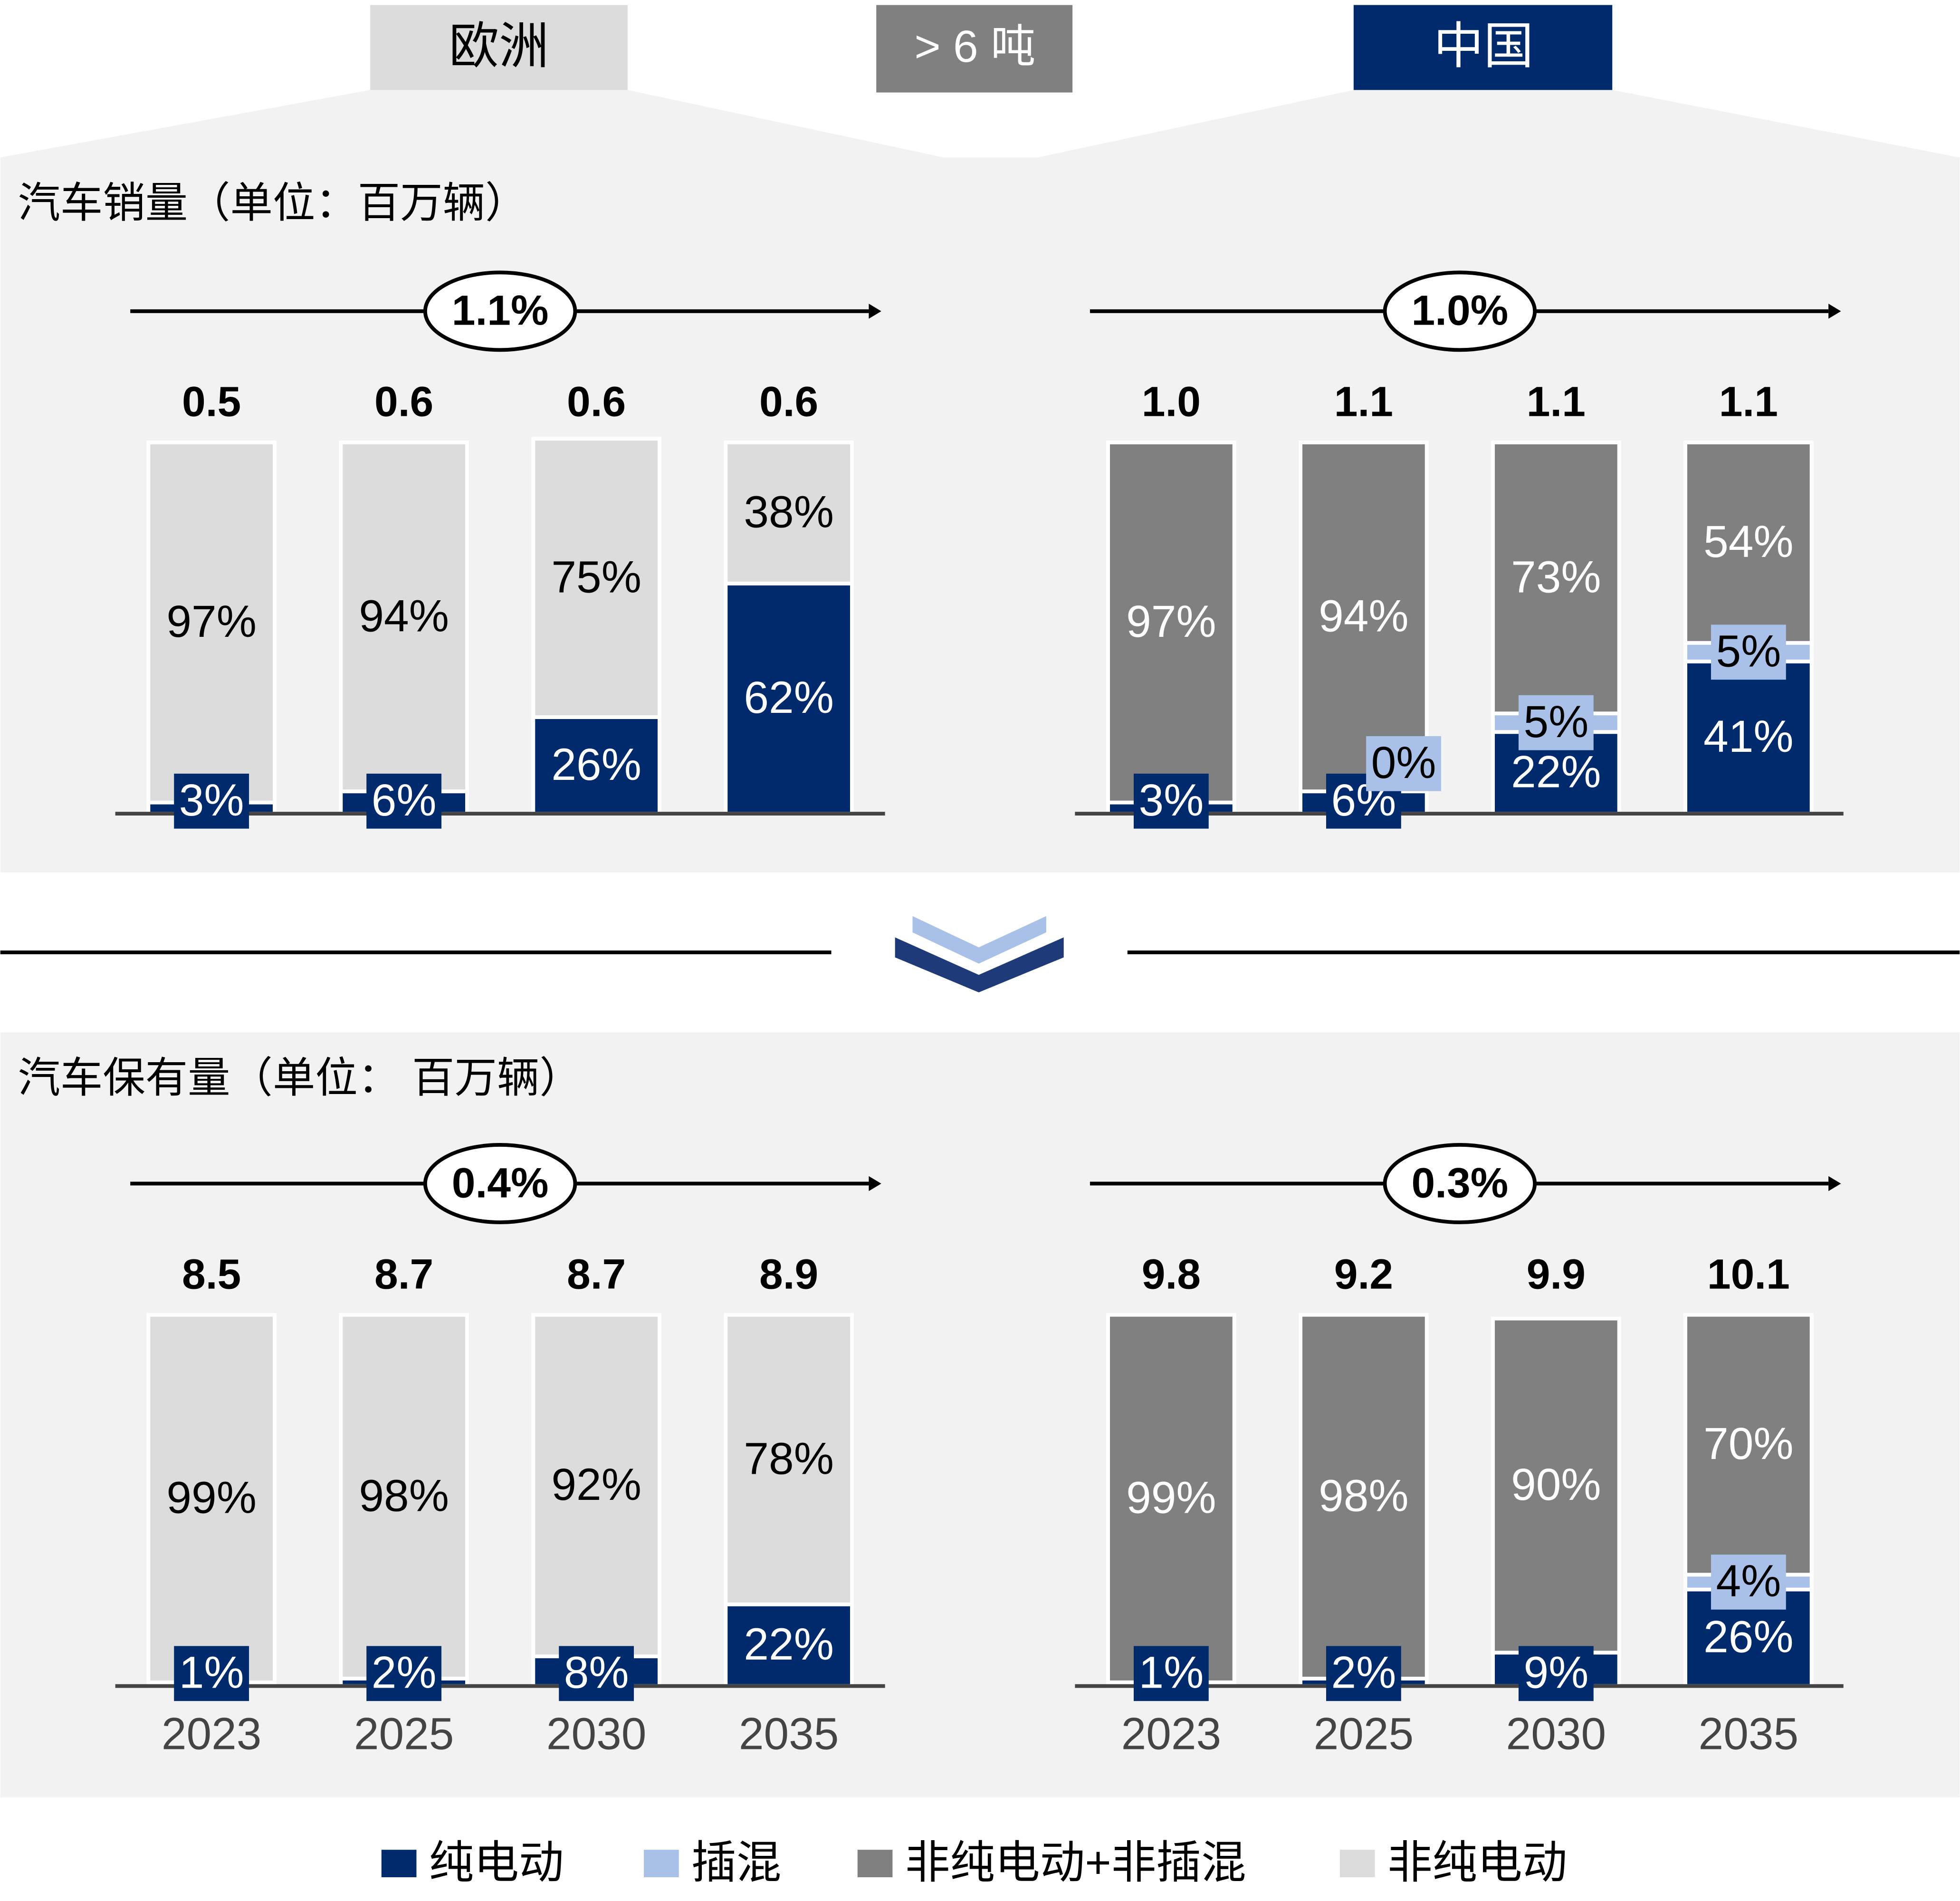  I want to click on cagr-label: 1.1%, so click(501, 310).